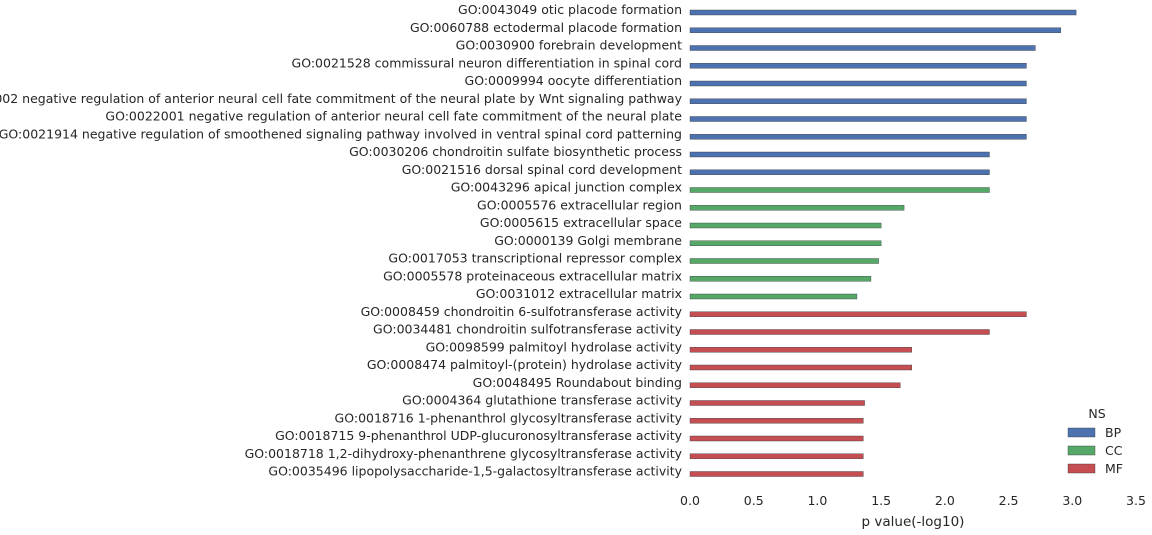 This screenshot has width=1152, height=535. Describe the element at coordinates (569, 45) in the screenshot. I see `category-label: GO:0030900 forebrain development` at that location.